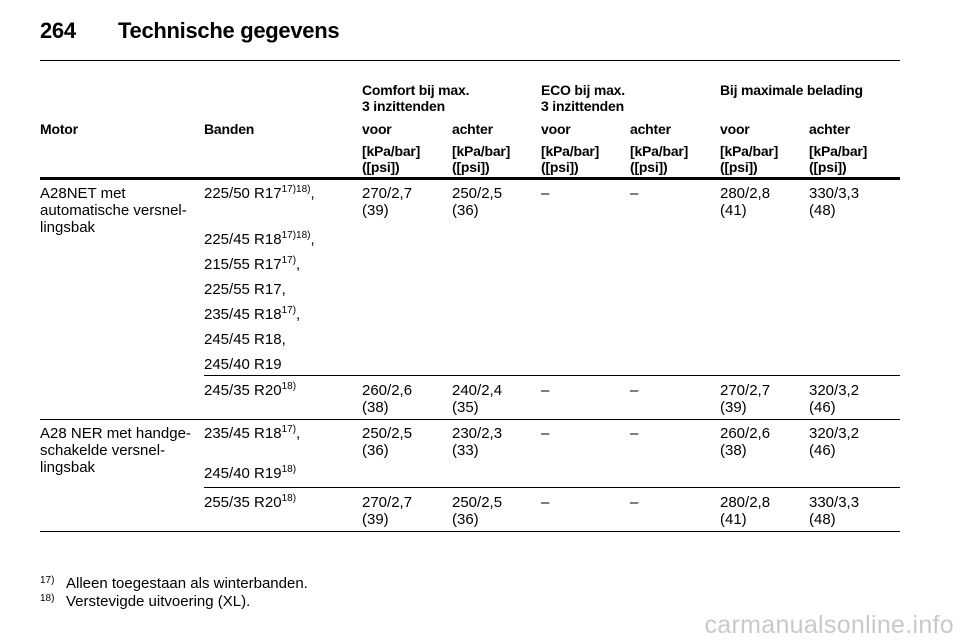 The height and width of the screenshot is (642, 960). Describe the element at coordinates (47, 598) in the screenshot. I see `footnote-mark: 18)` at that location.